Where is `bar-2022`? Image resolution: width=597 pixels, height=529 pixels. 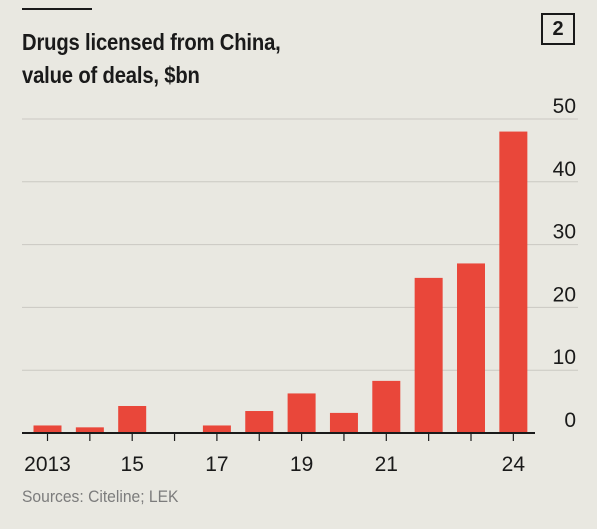
bar-2022 is located at coordinates (428, 355).